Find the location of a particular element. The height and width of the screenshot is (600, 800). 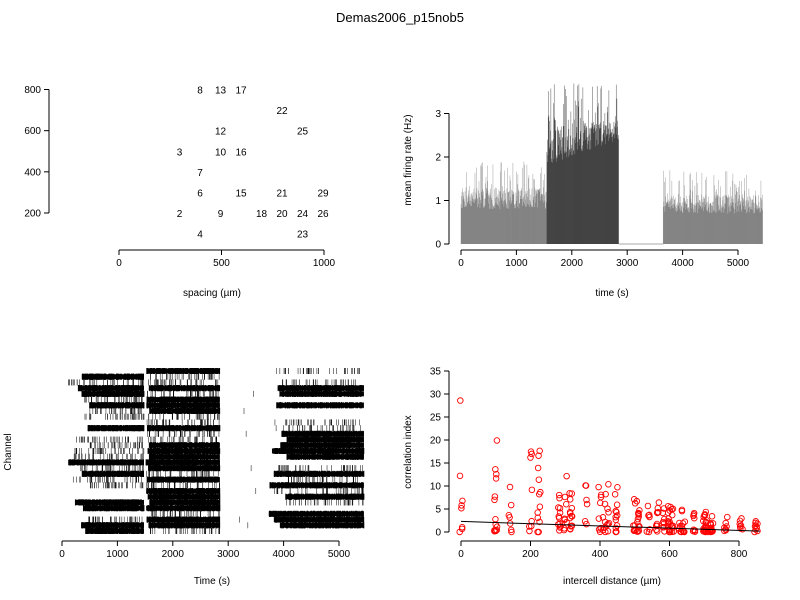

rate-x-axis-tick-label: 1000 is located at coordinates (516, 263).